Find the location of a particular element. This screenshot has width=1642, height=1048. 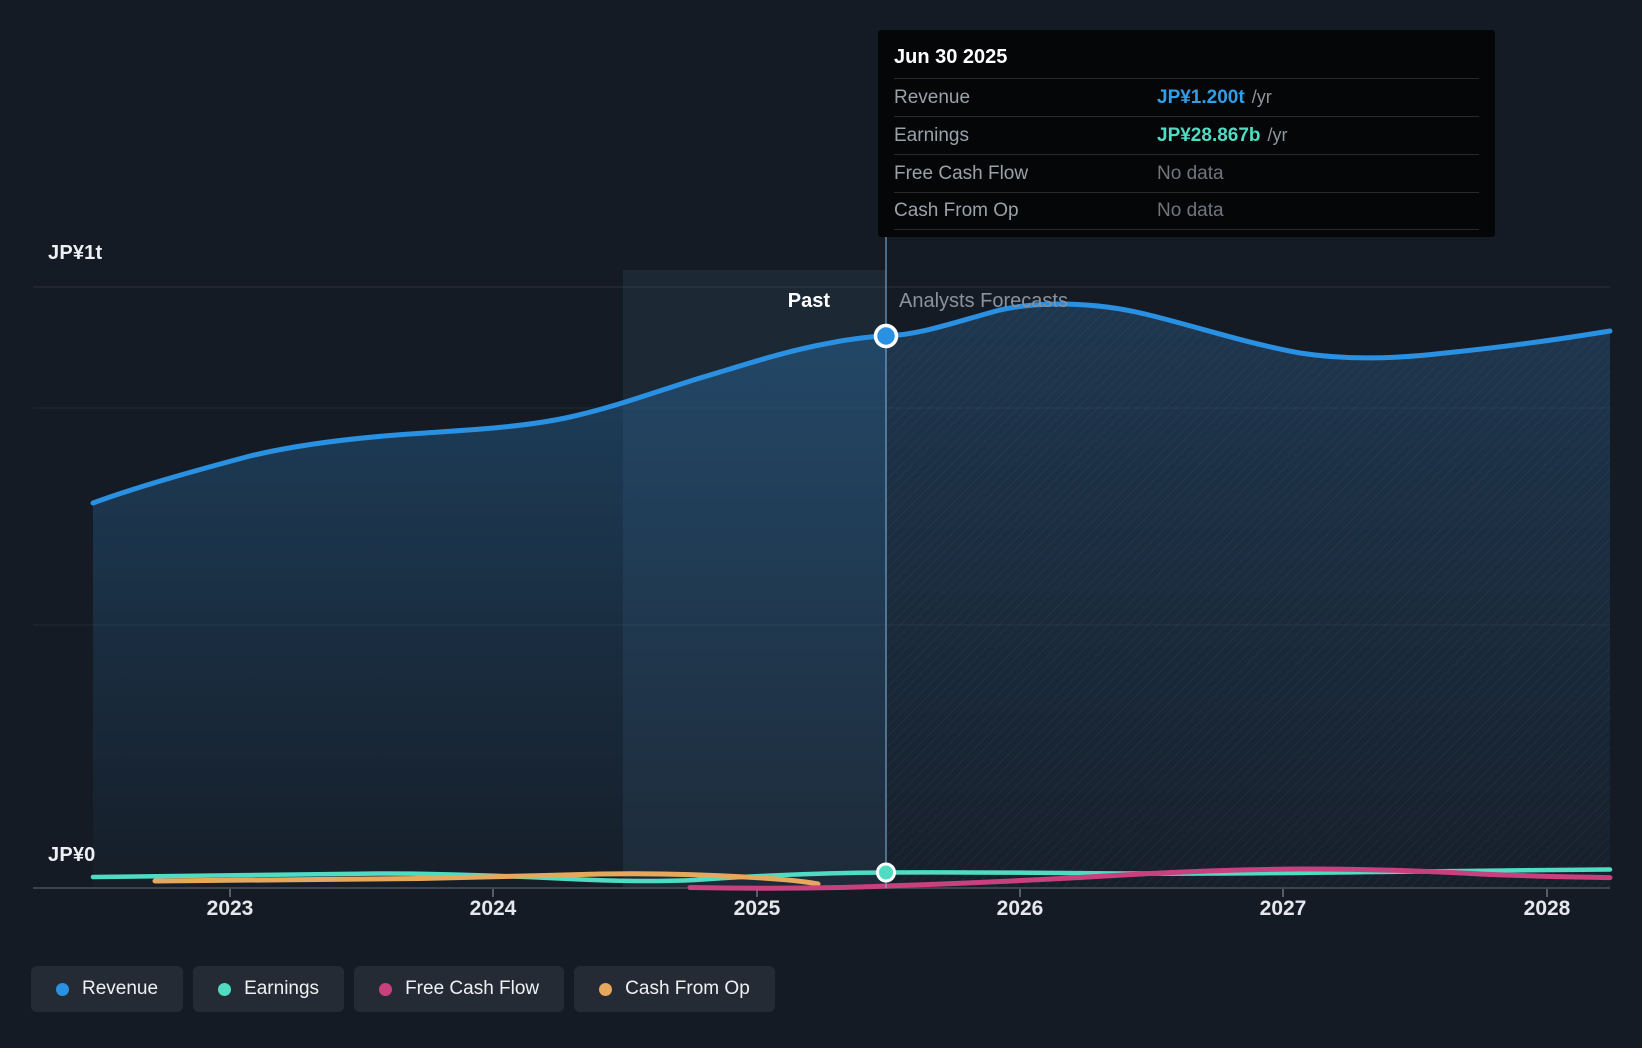

tooltip-row-revenue: Revenue JP¥1.200t /yr is located at coordinates (1186, 97).